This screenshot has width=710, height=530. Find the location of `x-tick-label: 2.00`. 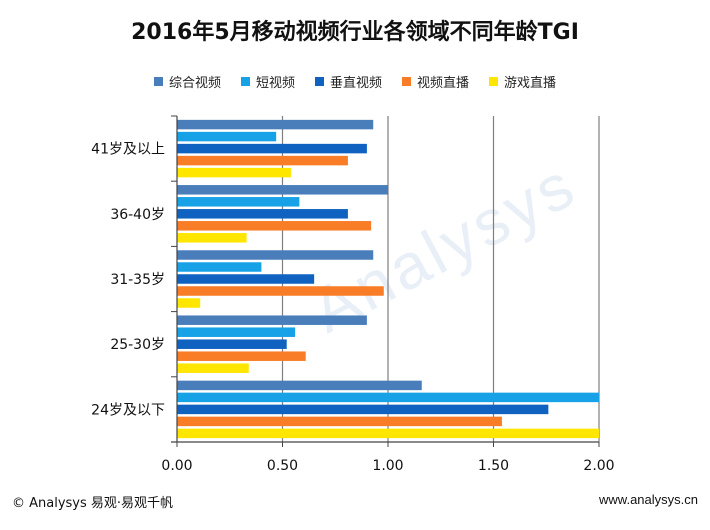

x-tick-label: 2.00 is located at coordinates (598, 466).